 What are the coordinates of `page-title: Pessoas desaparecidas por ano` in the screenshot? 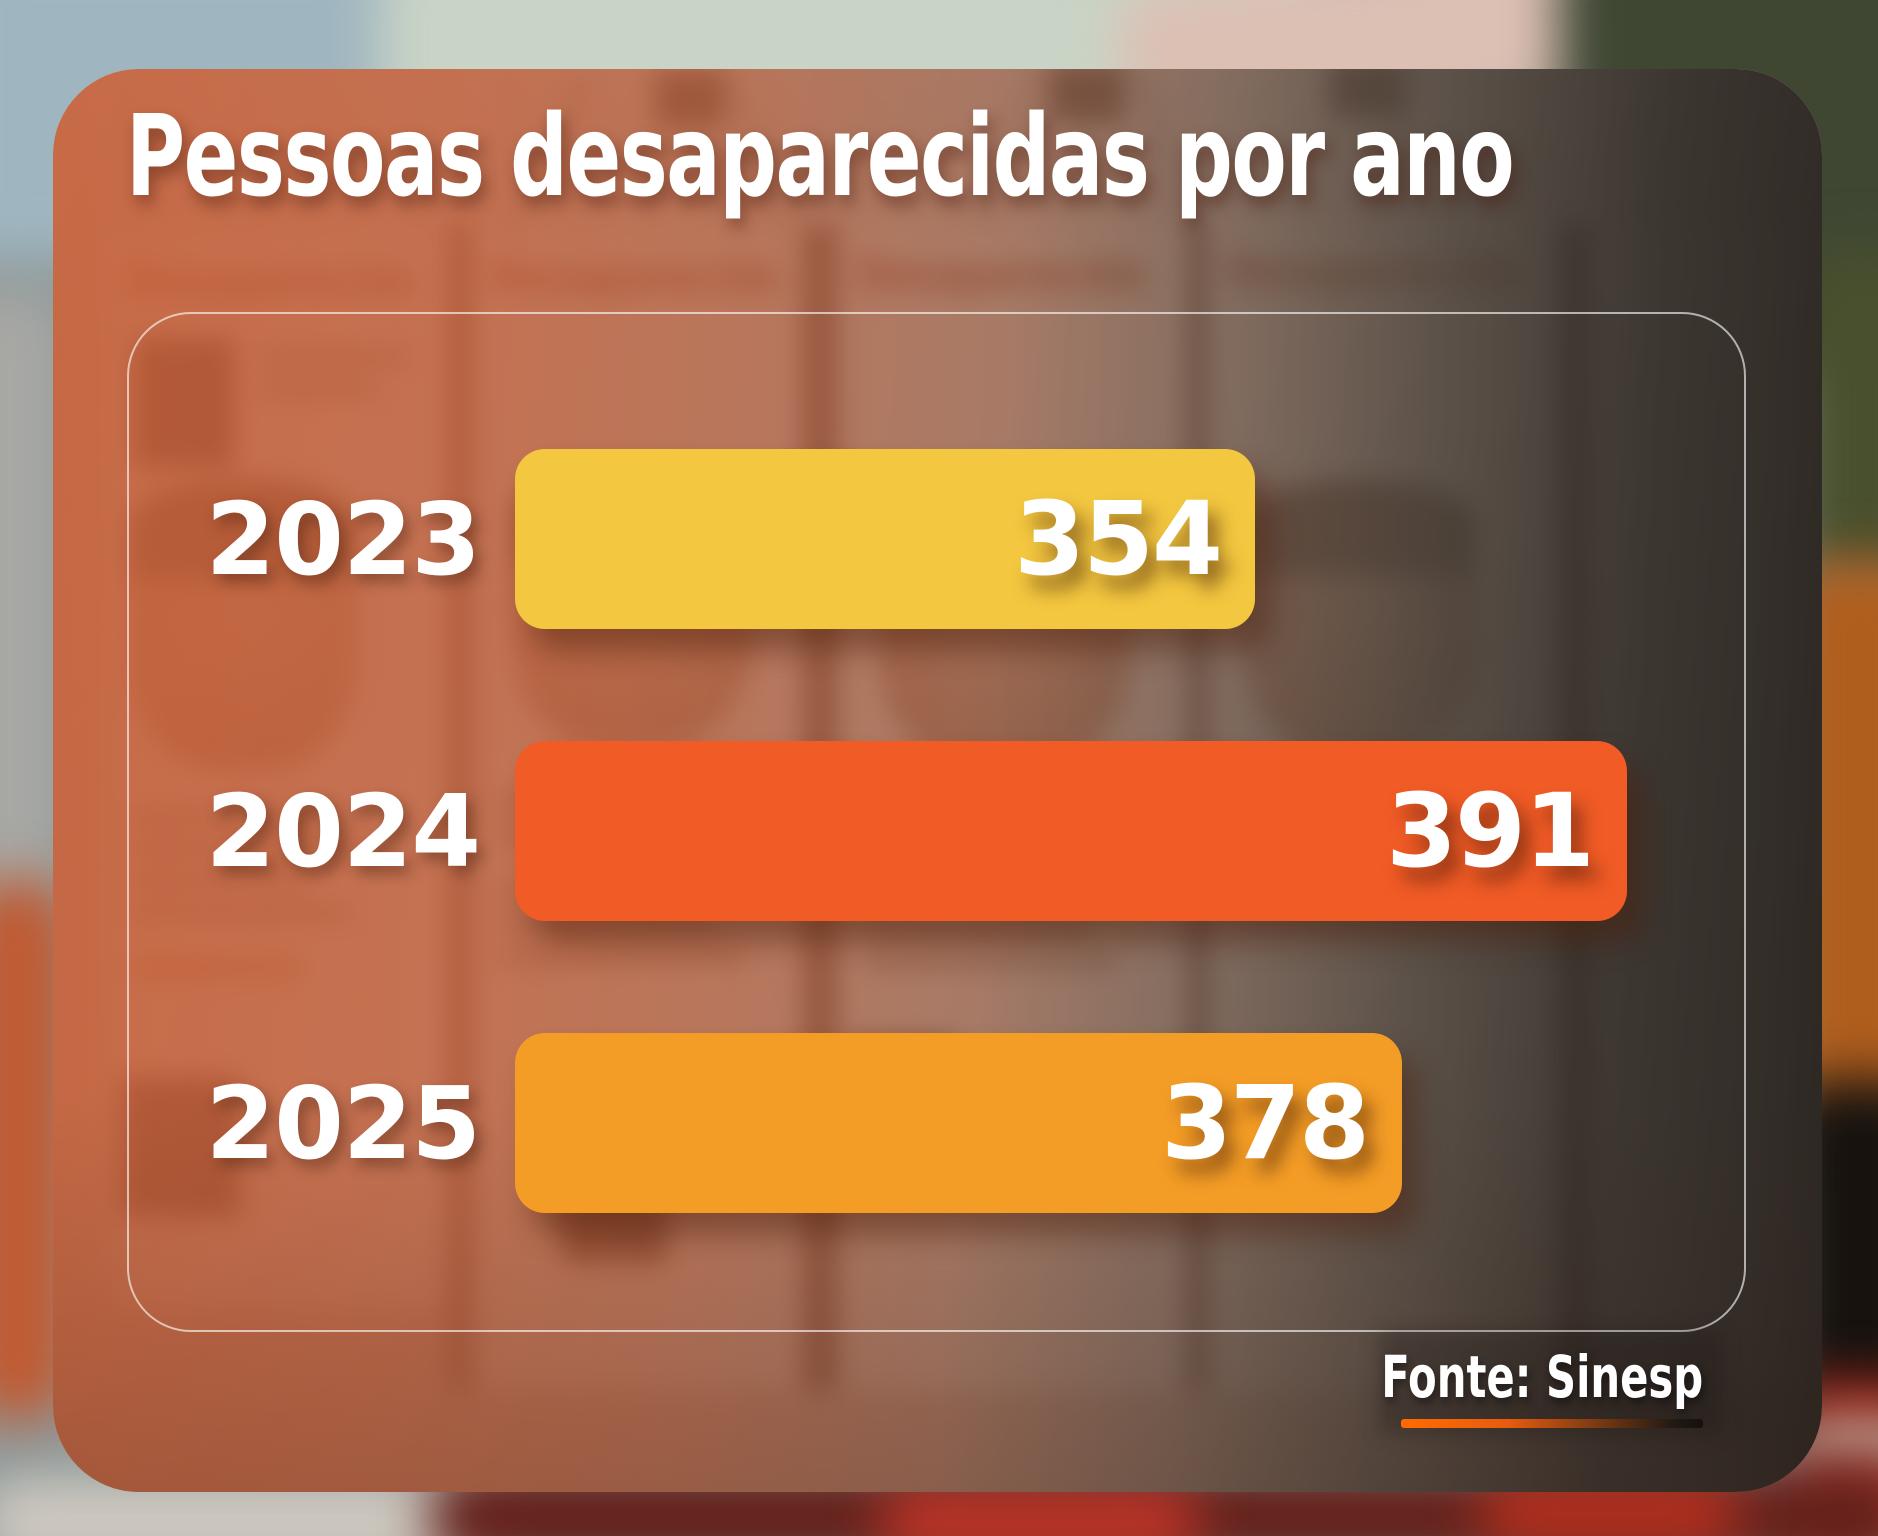 It's located at (820, 157).